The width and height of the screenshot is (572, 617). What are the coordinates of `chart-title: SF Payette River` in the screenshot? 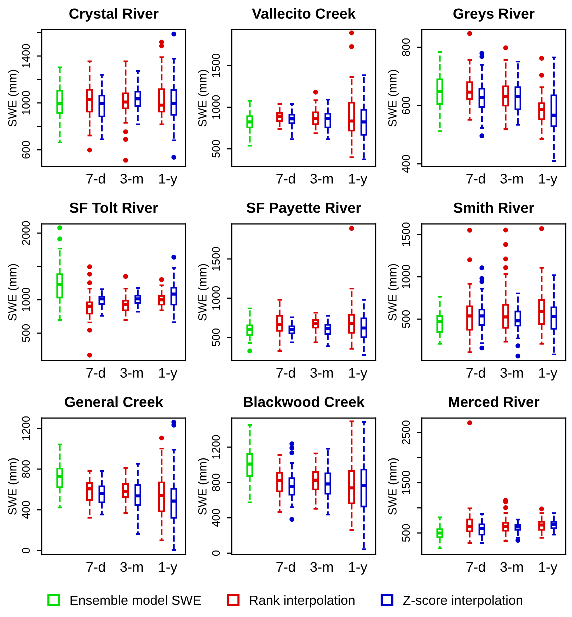 It's located at (304, 209).